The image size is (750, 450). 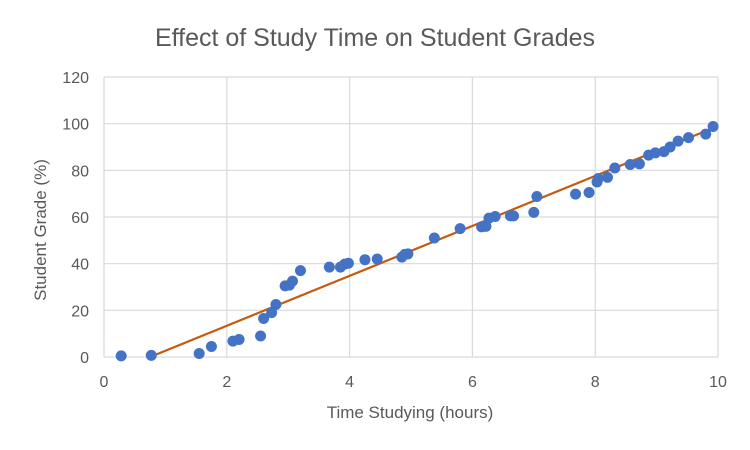 What do you see at coordinates (375, 38) in the screenshot?
I see `chart-title: Effect of Study Time on Student Grades` at bounding box center [375, 38].